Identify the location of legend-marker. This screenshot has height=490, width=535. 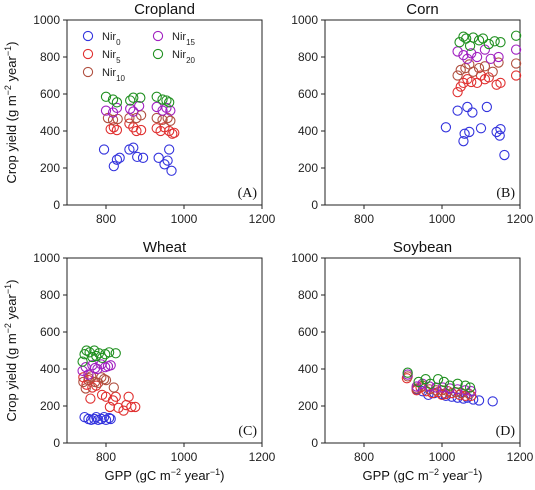
(88, 36).